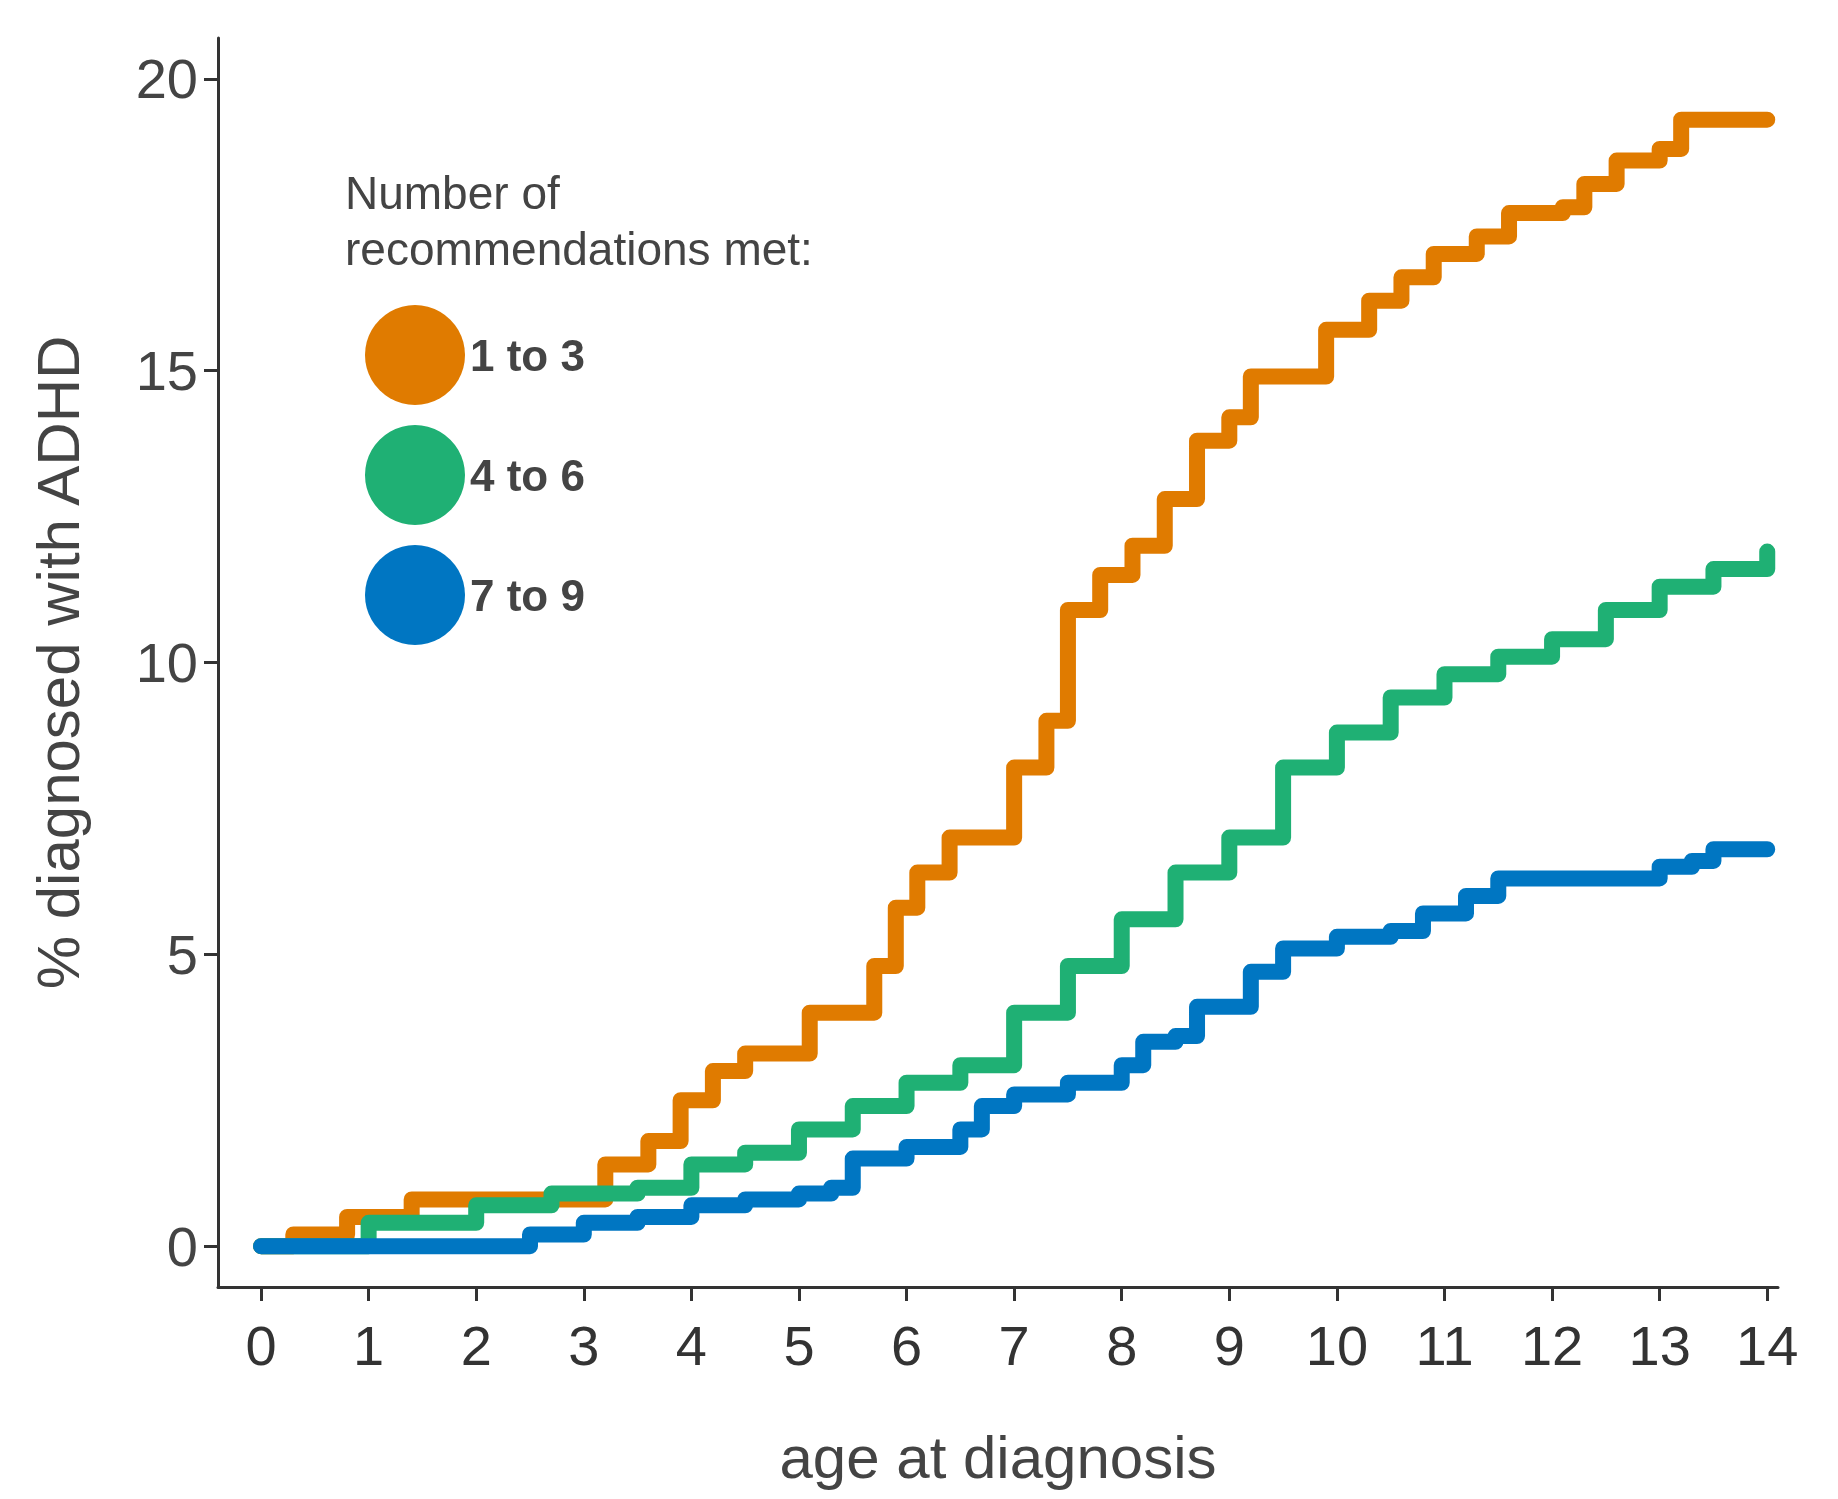  What do you see at coordinates (527, 595) in the screenshot?
I see `legend-label: 7 to 9` at bounding box center [527, 595].